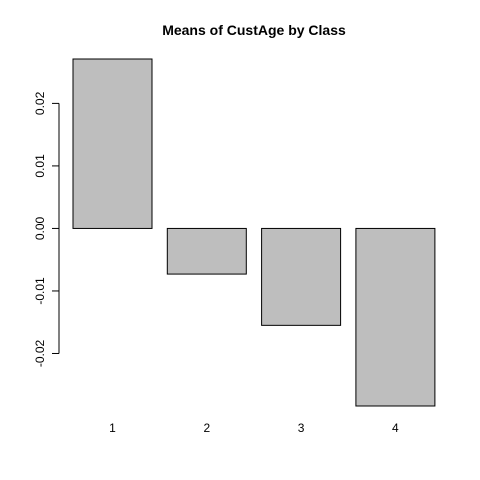 This screenshot has height=480, width=480. I want to click on x-axis-labels: 1 2 3 4, so click(254, 428).